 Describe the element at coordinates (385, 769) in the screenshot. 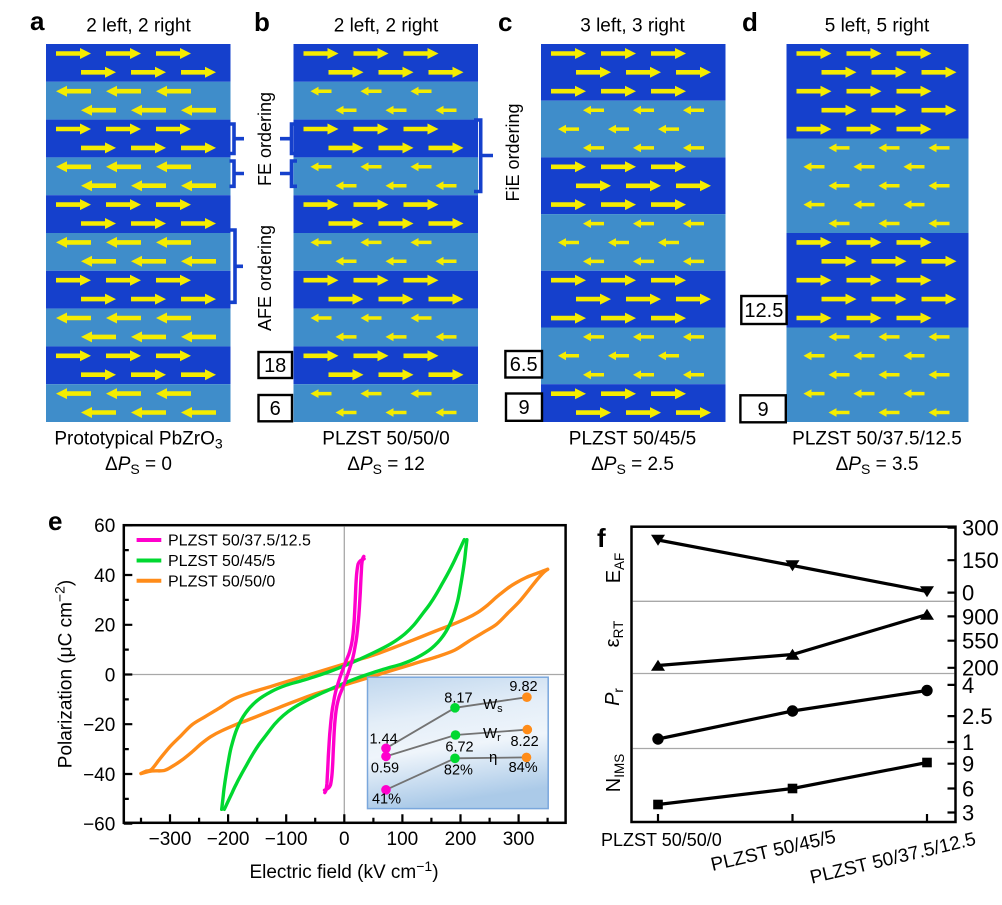

I see `svg-text: 0.59` at that location.